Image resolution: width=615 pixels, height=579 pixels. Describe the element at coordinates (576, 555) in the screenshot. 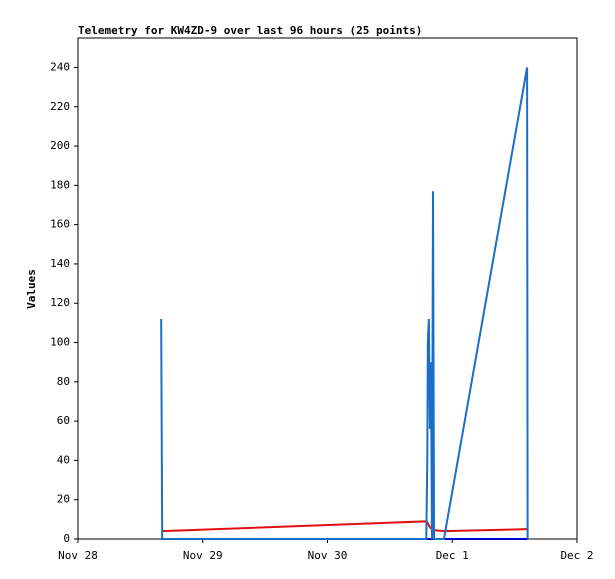

I see `x-tick-label: Dec 2` at that location.